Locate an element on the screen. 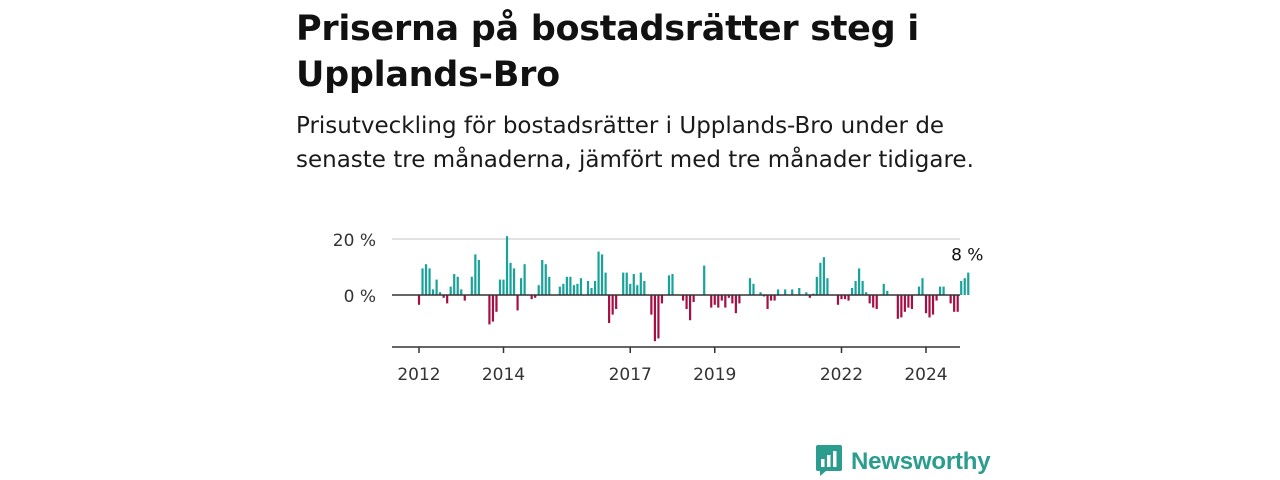 This screenshot has height=480, width=1280. x-tick-label: 2022 is located at coordinates (841, 375).